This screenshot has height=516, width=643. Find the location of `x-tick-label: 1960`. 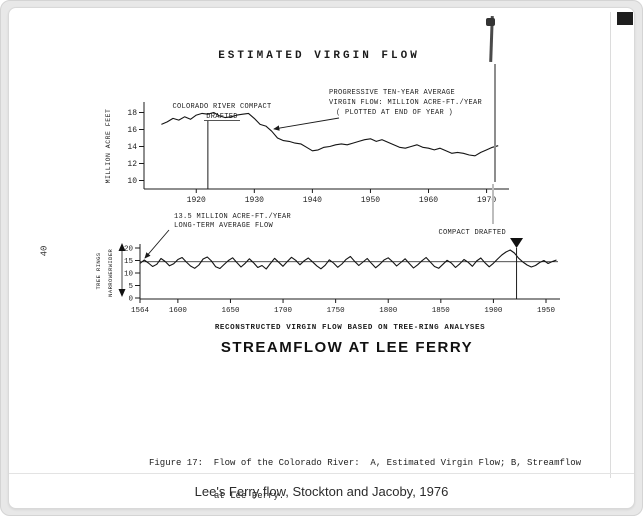

x-tick-label: 1960 is located at coordinates (428, 200).